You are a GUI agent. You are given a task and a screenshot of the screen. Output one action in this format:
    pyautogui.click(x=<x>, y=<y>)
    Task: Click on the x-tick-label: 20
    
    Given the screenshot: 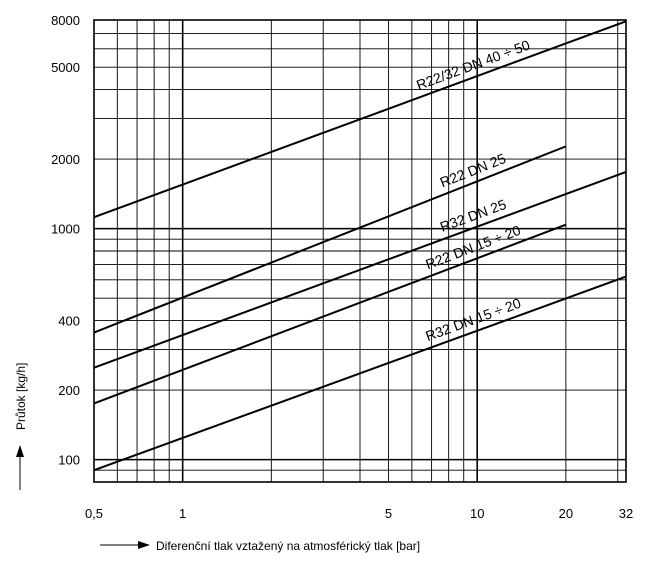 What is the action you would take?
    pyautogui.click(x=566, y=513)
    